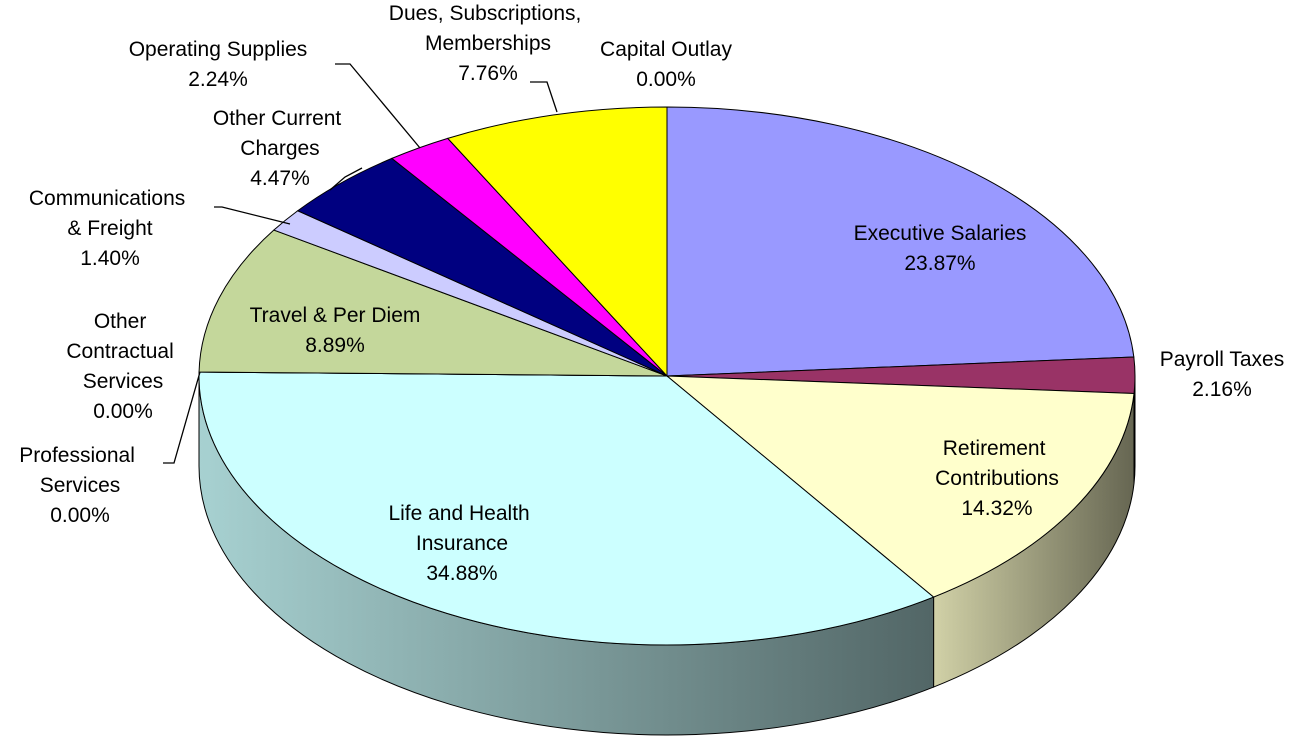 The height and width of the screenshot is (736, 1315). I want to click on slice-label: Communications & Freight, so click(110, 213).